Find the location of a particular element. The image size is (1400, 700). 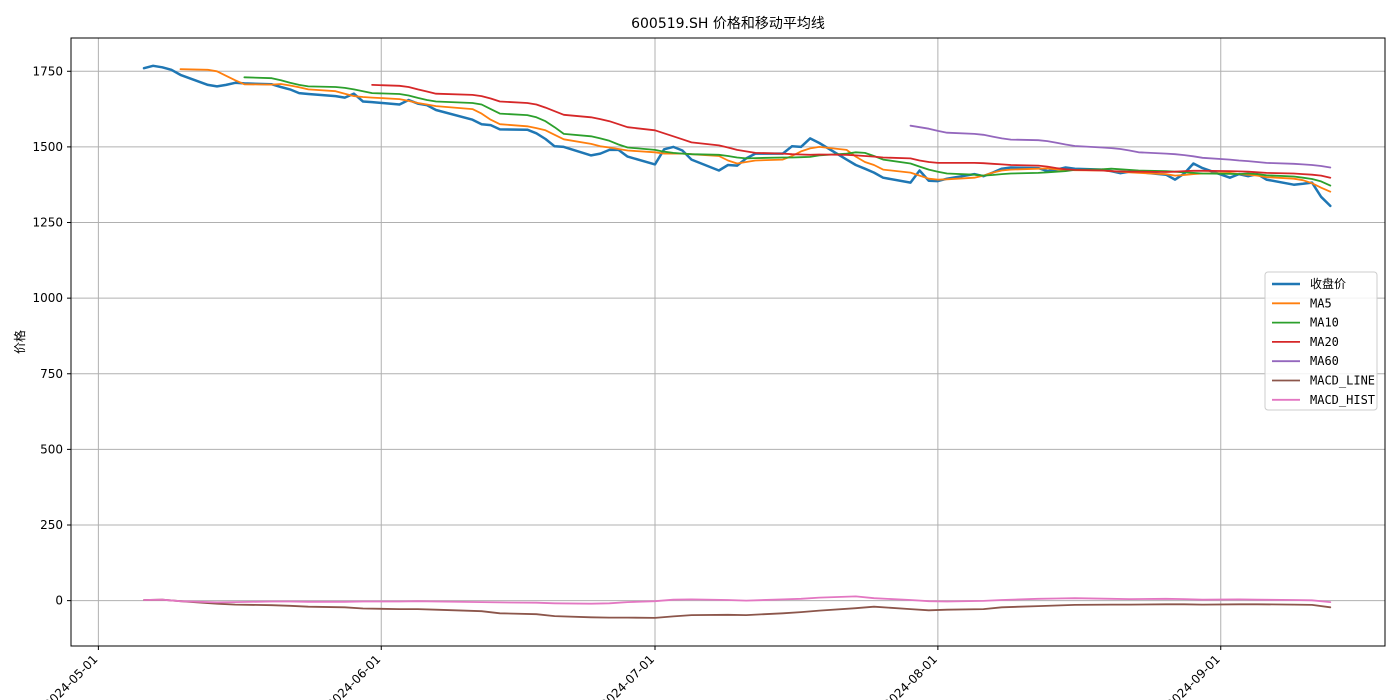

series-line-ma20 is located at coordinates (851, 131).